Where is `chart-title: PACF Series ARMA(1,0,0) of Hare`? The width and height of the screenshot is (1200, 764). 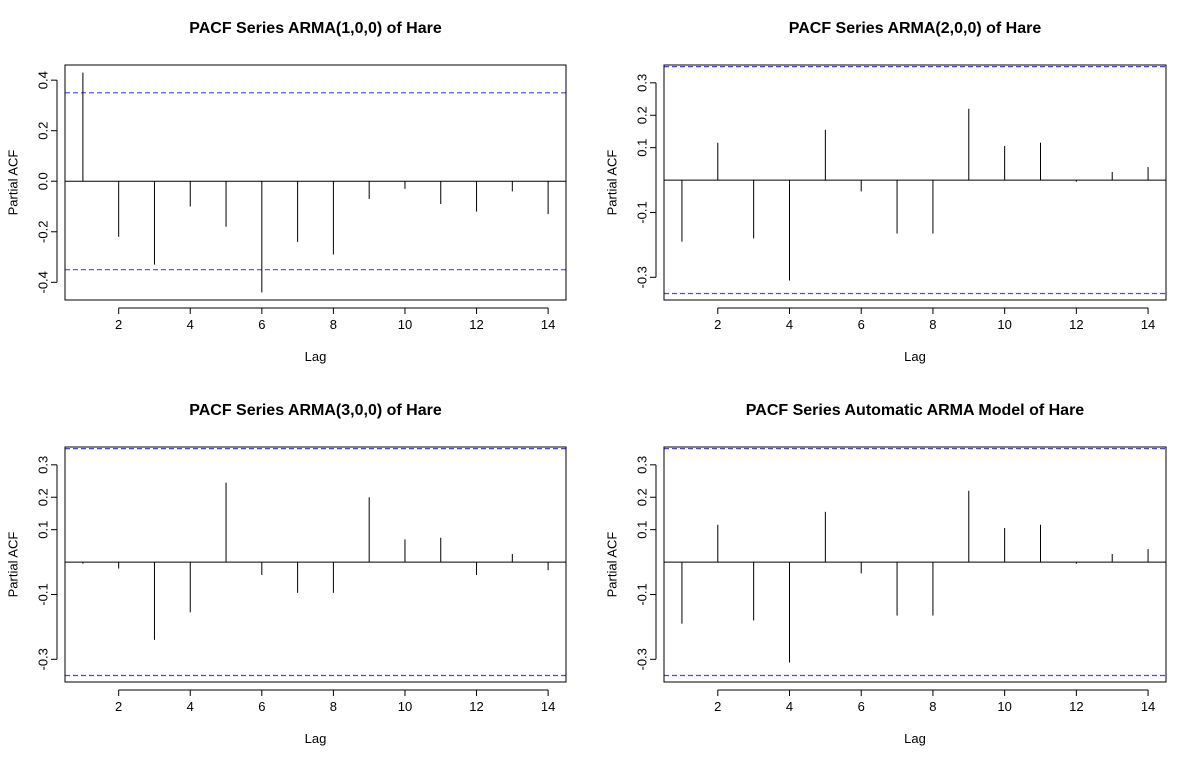 chart-title: PACF Series ARMA(1,0,0) of Hare is located at coordinates (315, 28).